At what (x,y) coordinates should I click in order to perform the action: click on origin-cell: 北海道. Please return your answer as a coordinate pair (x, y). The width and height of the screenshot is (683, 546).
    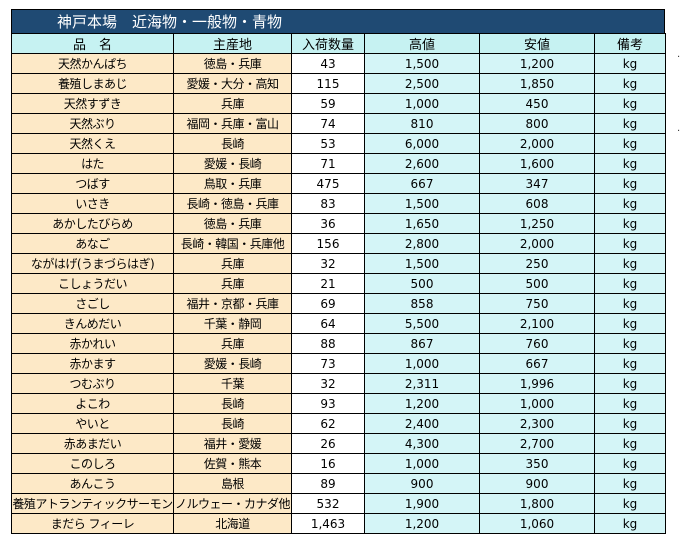
    Looking at the image, I should click on (232, 523).